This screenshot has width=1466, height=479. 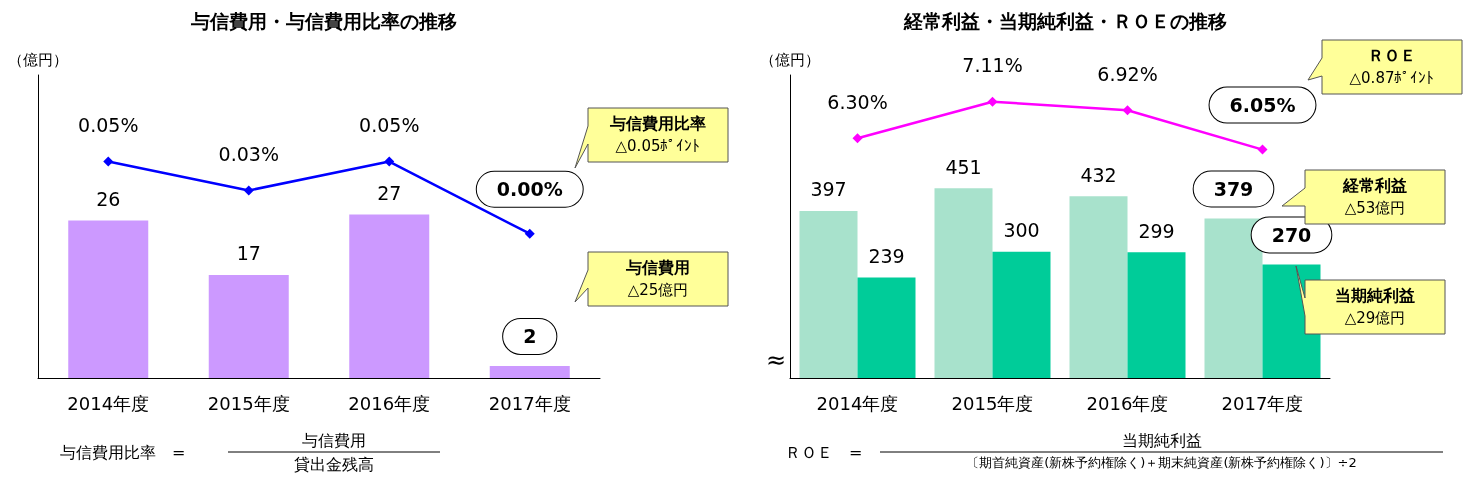 I want to click on data-label: 300, so click(x=1021, y=230).